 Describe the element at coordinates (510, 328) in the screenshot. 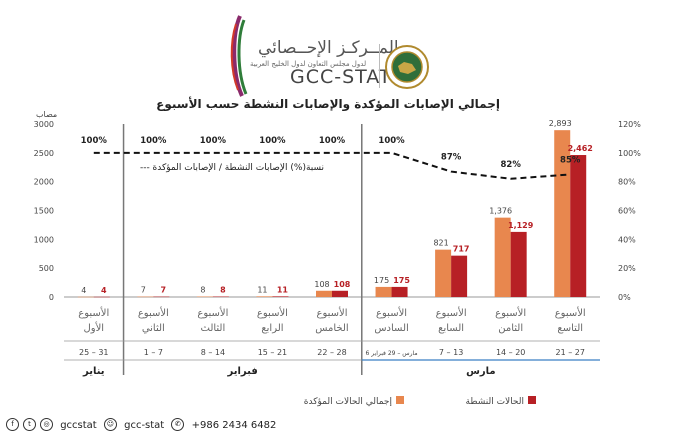

I see `category-label-line2: الثامن` at that location.